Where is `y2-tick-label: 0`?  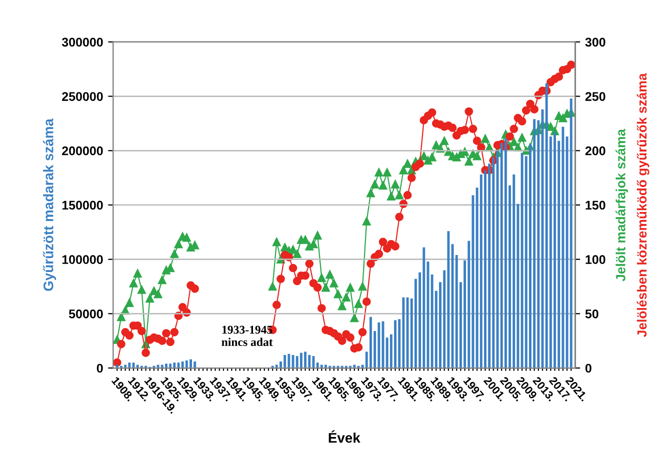
y2-tick-label: 0 is located at coordinates (588, 368).